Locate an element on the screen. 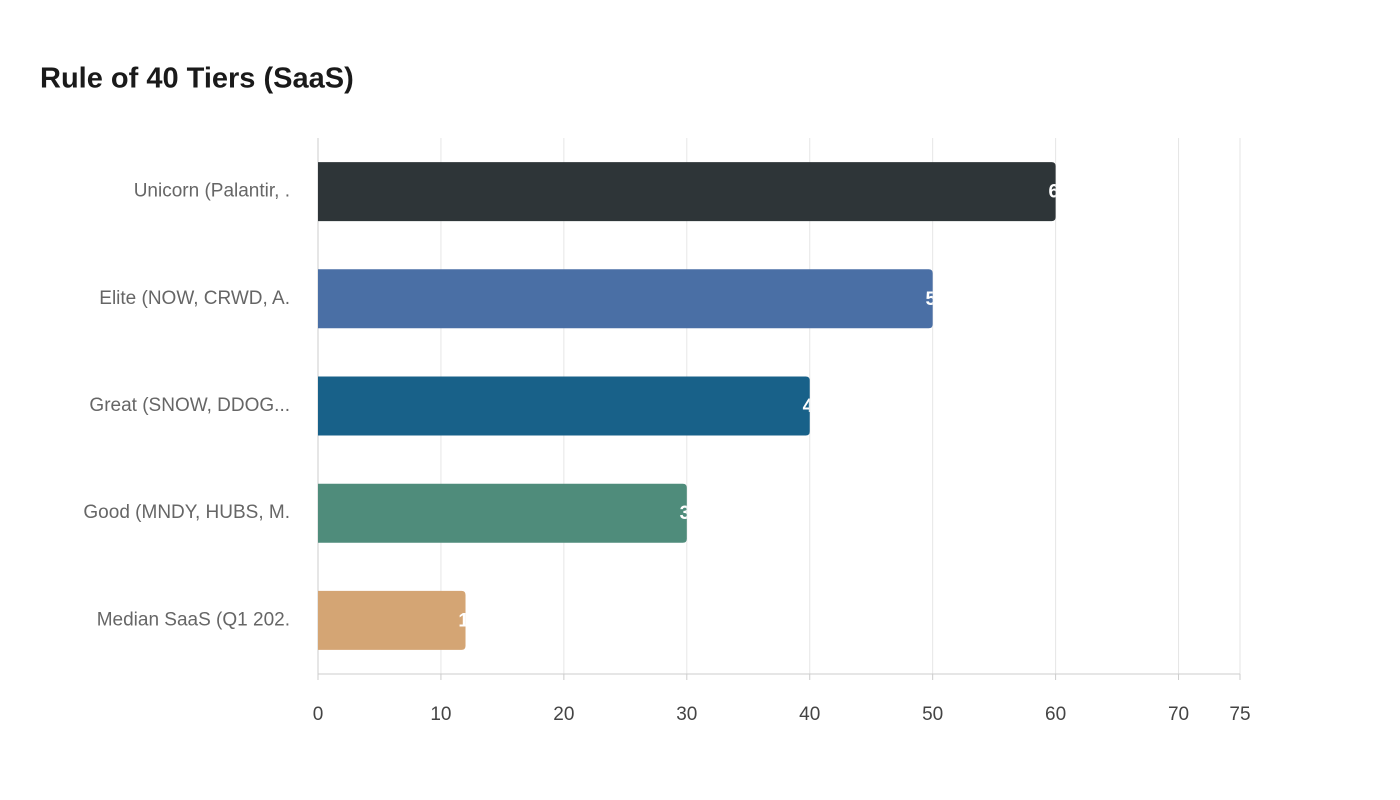 This screenshot has width=1400, height=800. value-label: 40 is located at coordinates (813, 406).